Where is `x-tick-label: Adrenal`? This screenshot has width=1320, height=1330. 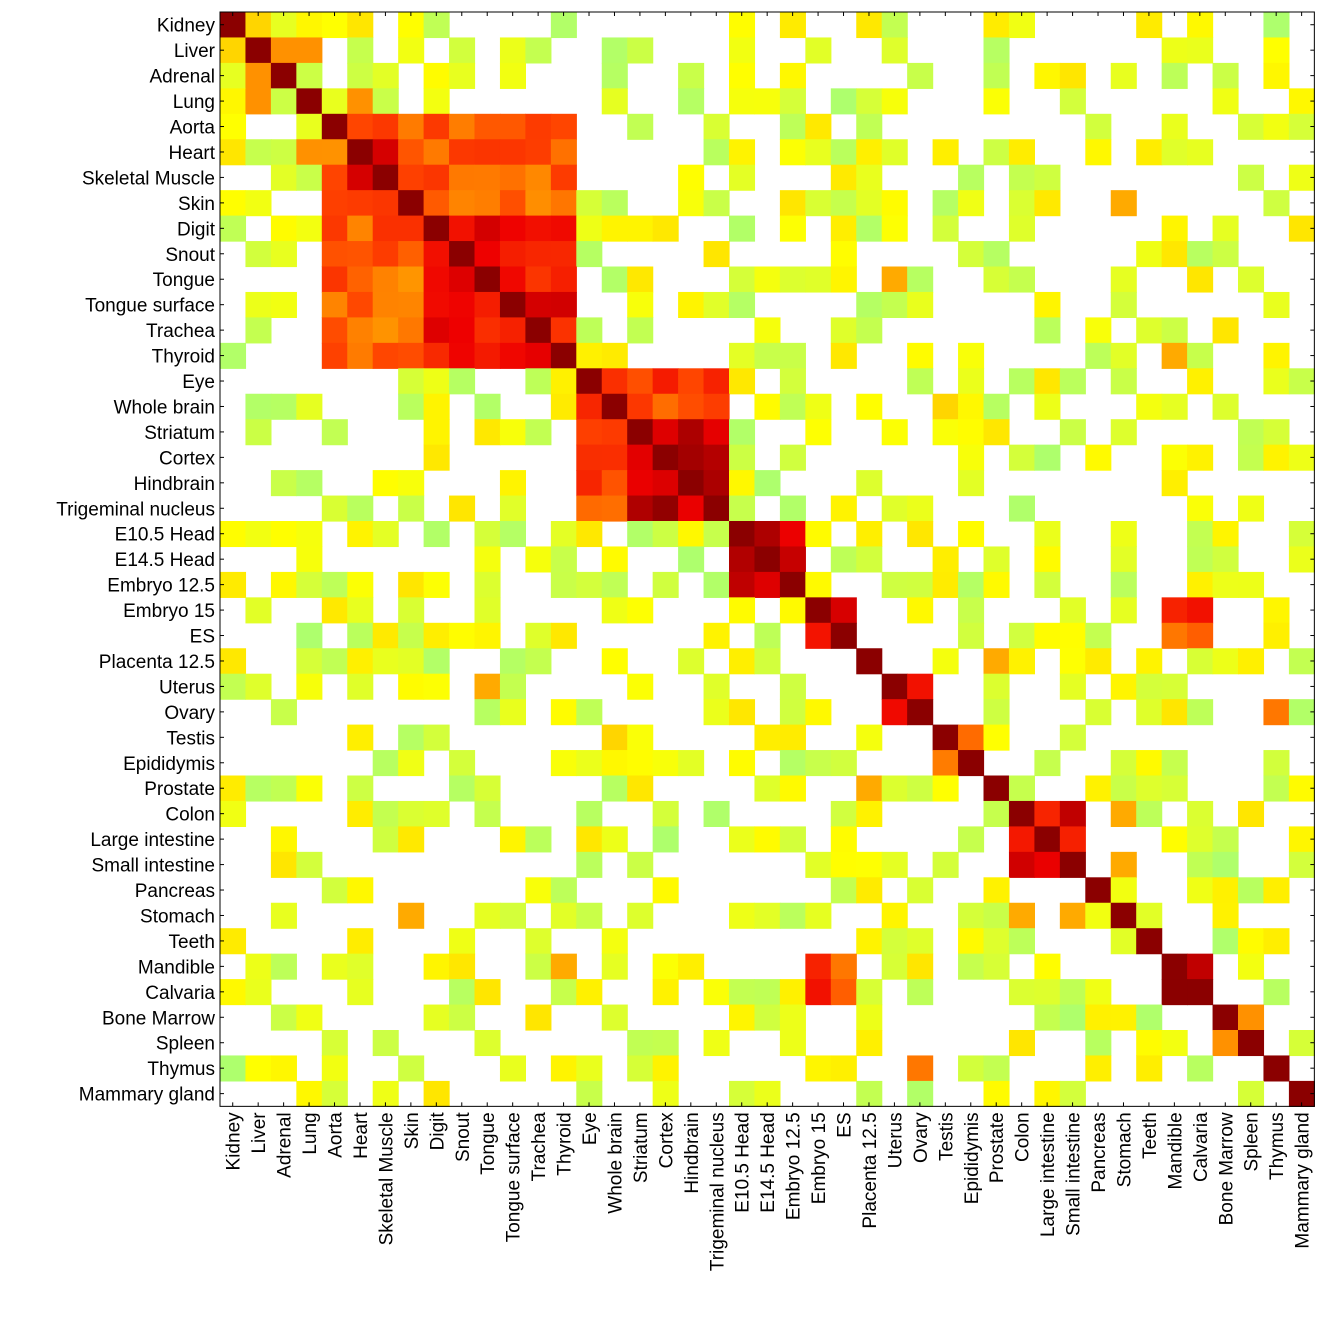
x-tick-label: Adrenal is located at coordinates (285, 1145).